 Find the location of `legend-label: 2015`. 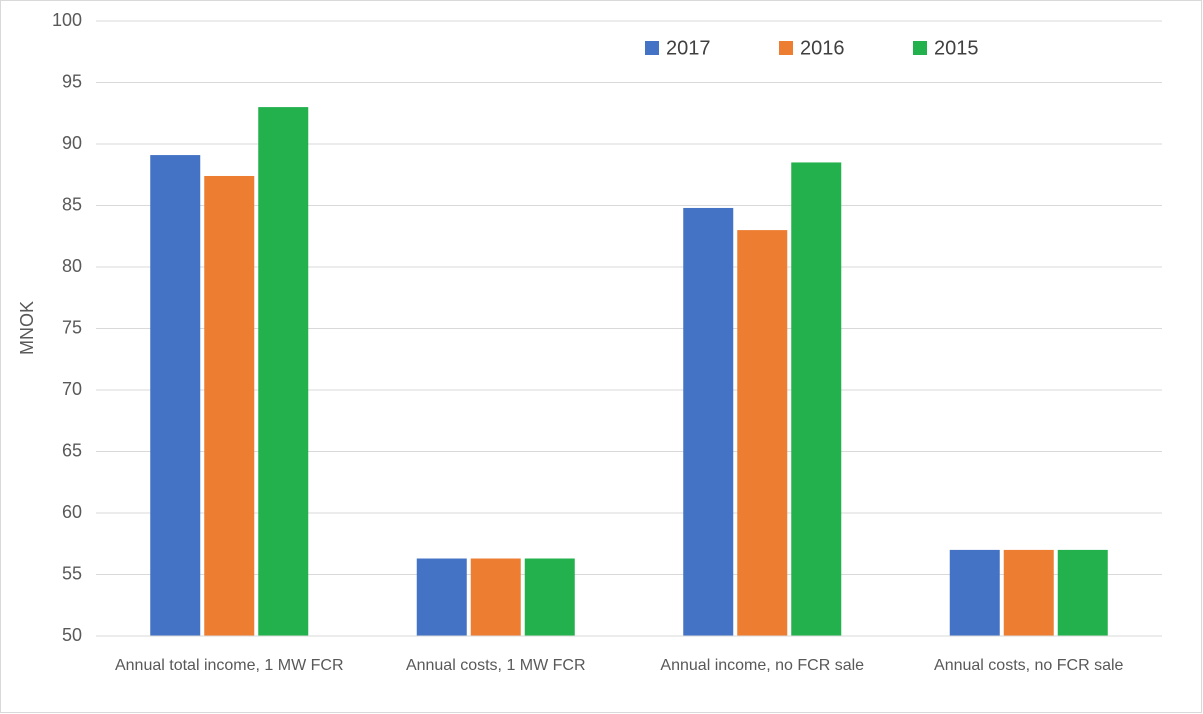

legend-label: 2015 is located at coordinates (956, 48).